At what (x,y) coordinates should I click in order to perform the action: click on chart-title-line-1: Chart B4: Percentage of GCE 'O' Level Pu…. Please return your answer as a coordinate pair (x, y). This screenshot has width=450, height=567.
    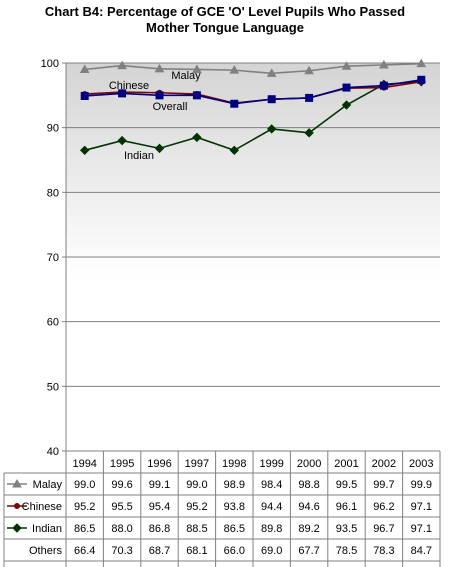
    Looking at the image, I should click on (225, 11).